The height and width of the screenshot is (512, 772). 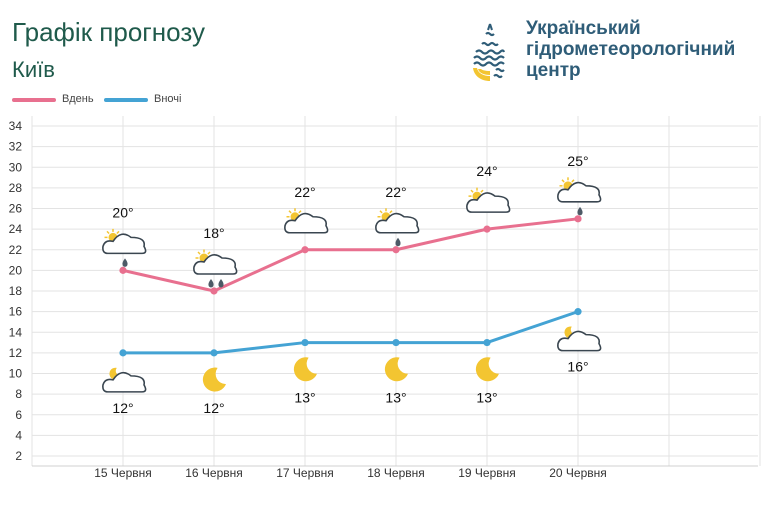 What do you see at coordinates (16, 147) in the screenshot?
I see `y-tick-label: 32` at bounding box center [16, 147].